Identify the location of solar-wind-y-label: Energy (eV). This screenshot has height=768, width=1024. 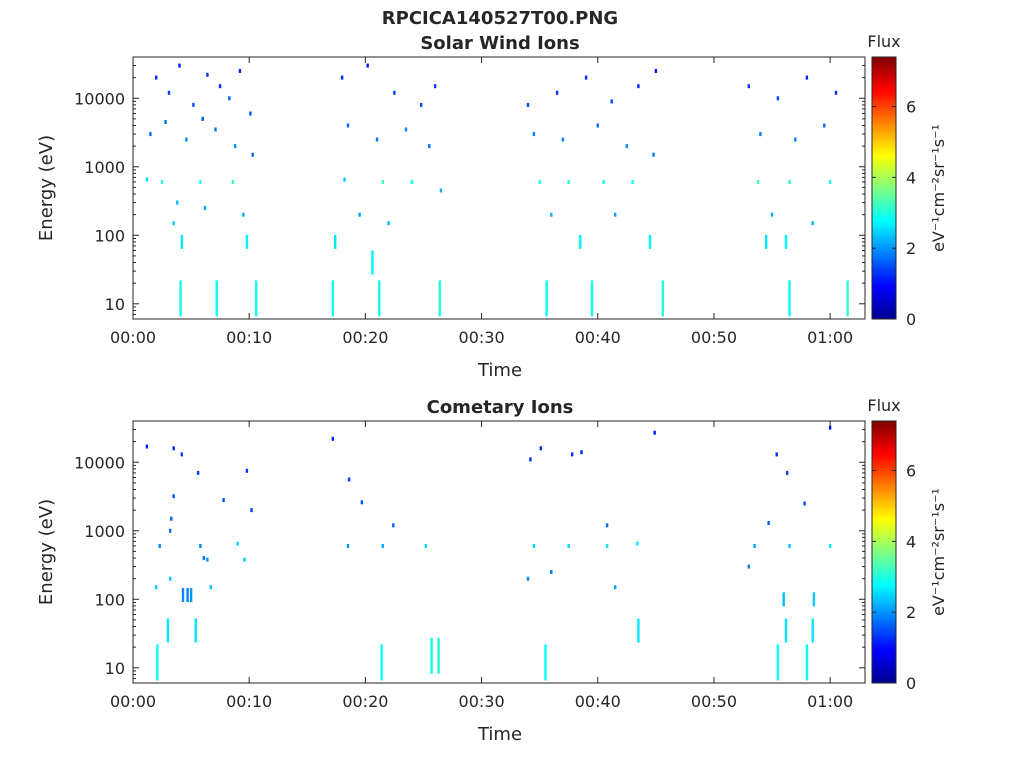
(46, 188).